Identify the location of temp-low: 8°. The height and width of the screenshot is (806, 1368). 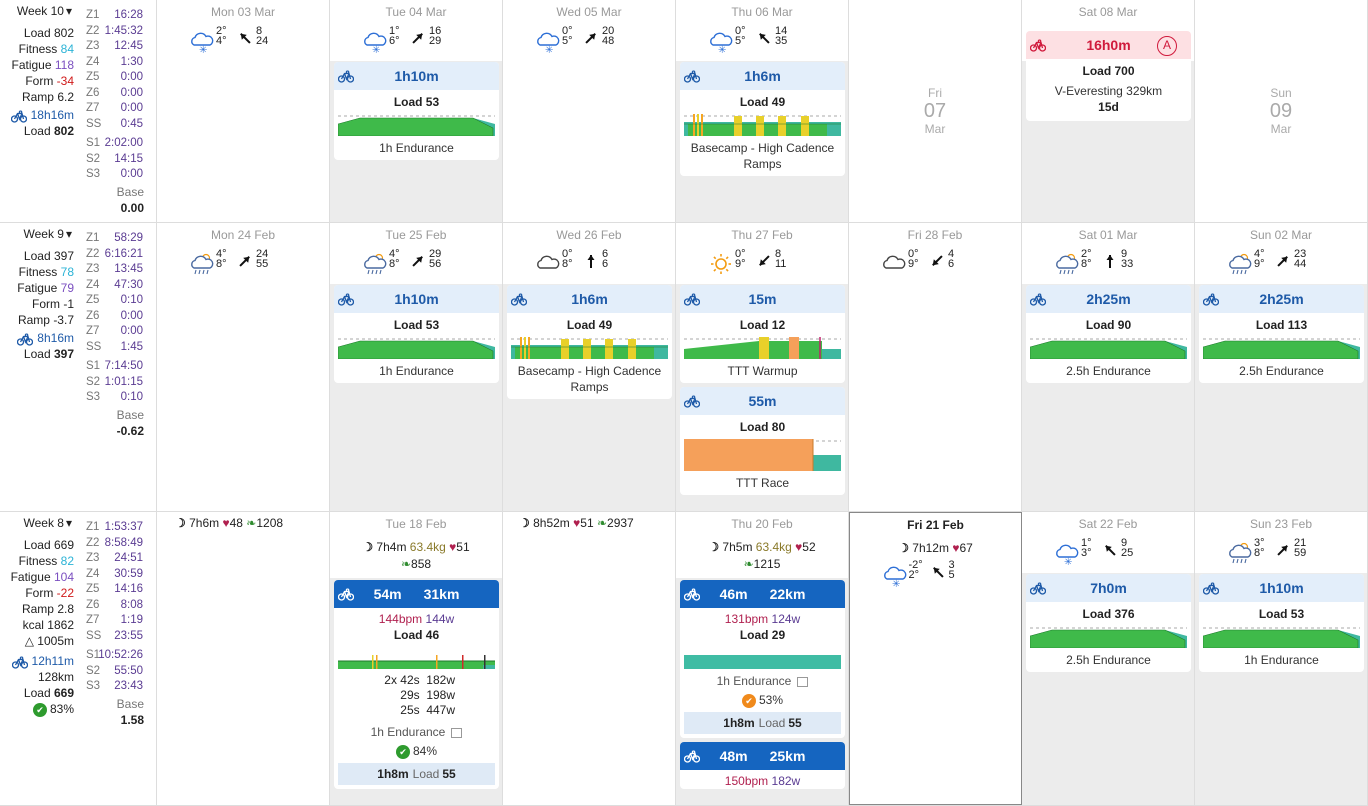
(221, 264).